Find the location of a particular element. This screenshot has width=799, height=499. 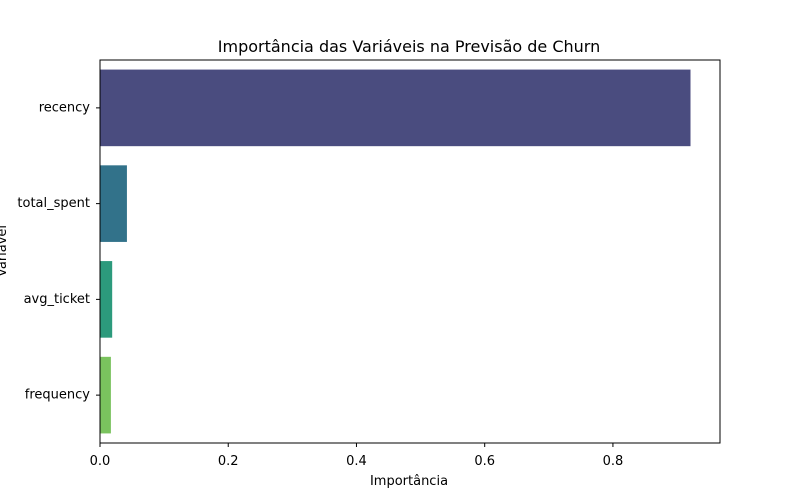

x-axis-ticks: 0.0 0.2 0.4 0.6 0.8 is located at coordinates (357, 456).